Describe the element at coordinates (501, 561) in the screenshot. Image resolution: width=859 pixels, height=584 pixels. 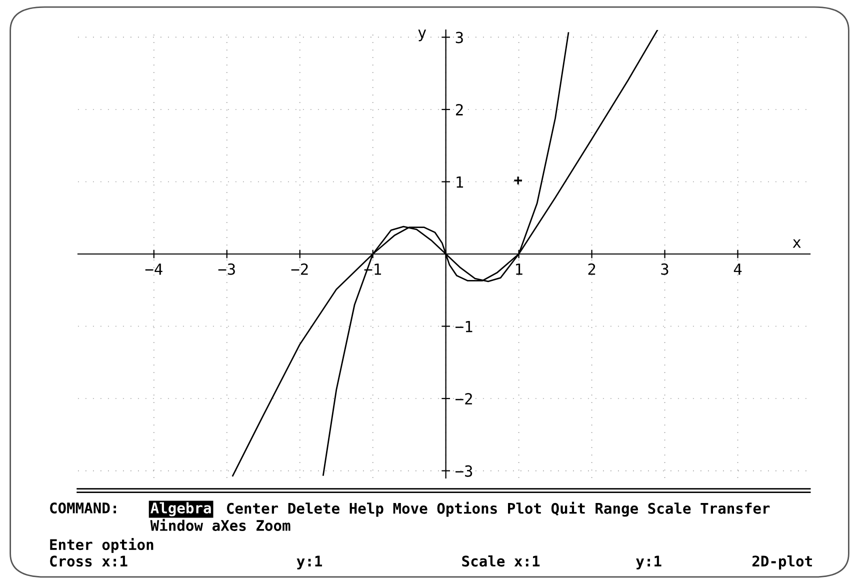
I see `text: Scale x:1` at that location.